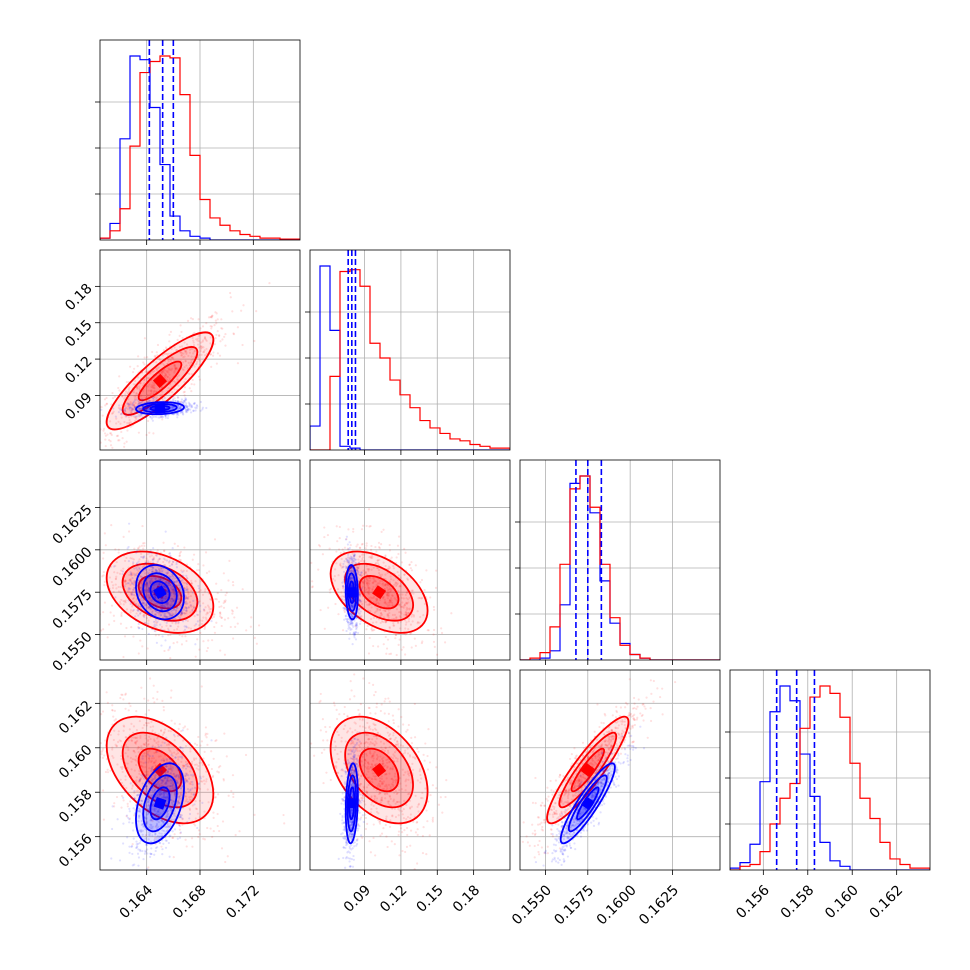 Image resolution: width=970 pixels, height=970 pixels. Describe the element at coordinates (73, 525) in the screenshot. I see `y-tick-label: 0.1625` at that location.